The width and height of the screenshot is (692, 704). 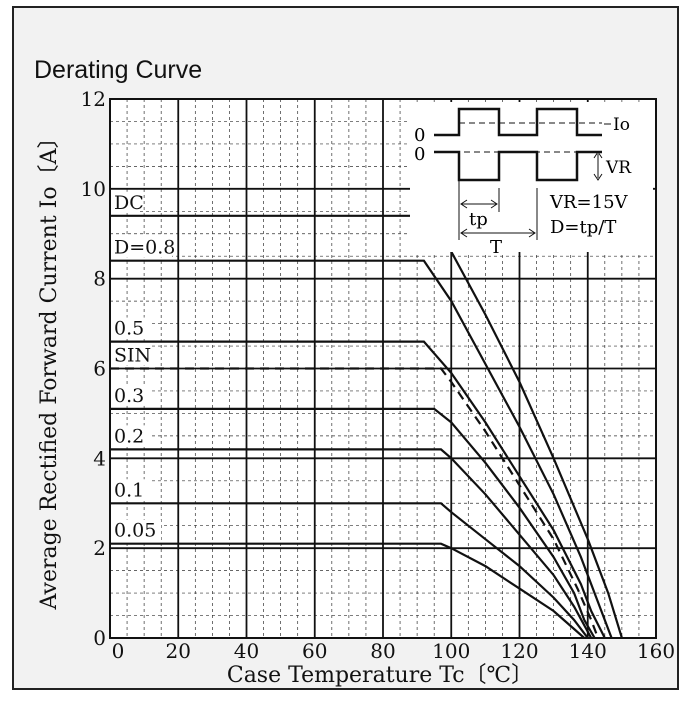 I want to click on curve-label: DC, so click(x=129, y=203).